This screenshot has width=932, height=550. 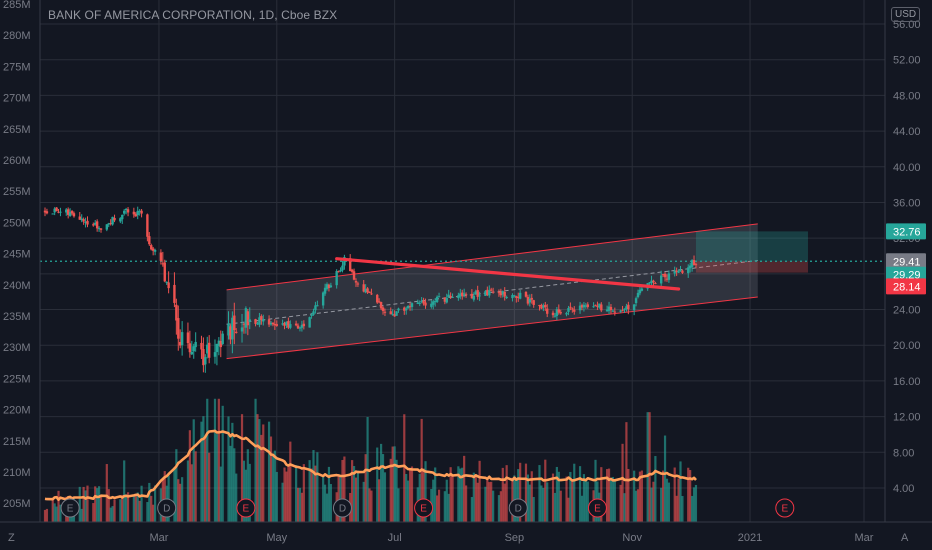 I want to click on zoom-button: Z, so click(x=11, y=538).